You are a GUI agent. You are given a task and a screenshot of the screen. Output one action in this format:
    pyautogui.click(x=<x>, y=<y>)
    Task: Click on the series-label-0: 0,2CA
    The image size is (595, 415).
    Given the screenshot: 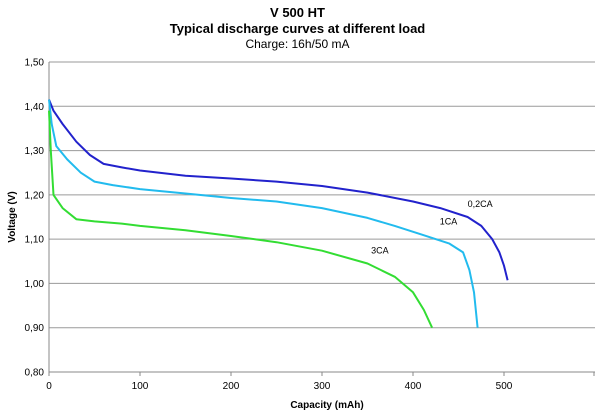 What is the action you would take?
    pyautogui.click(x=480, y=204)
    